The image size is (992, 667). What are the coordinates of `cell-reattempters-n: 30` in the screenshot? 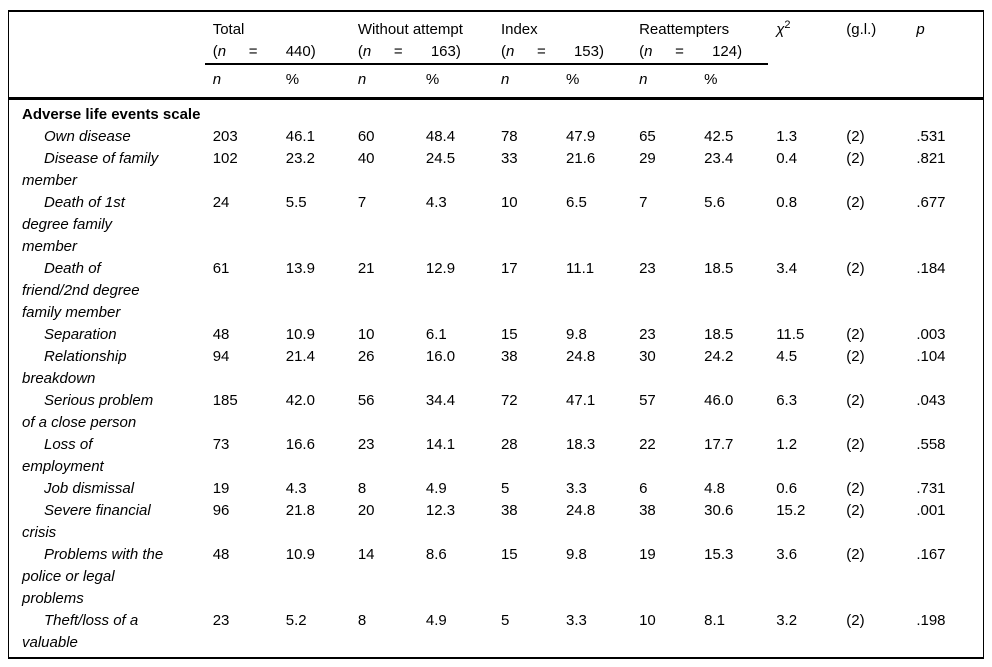 It's located at (647, 356).